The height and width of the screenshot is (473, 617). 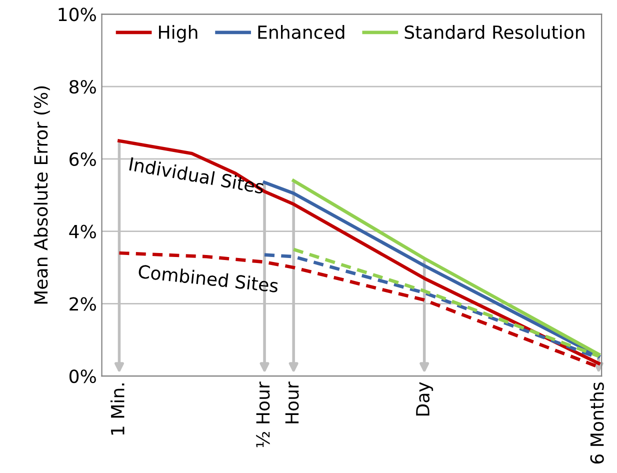 What do you see at coordinates (83, 87) in the screenshot?
I see `y-tick-label: 8%` at bounding box center [83, 87].